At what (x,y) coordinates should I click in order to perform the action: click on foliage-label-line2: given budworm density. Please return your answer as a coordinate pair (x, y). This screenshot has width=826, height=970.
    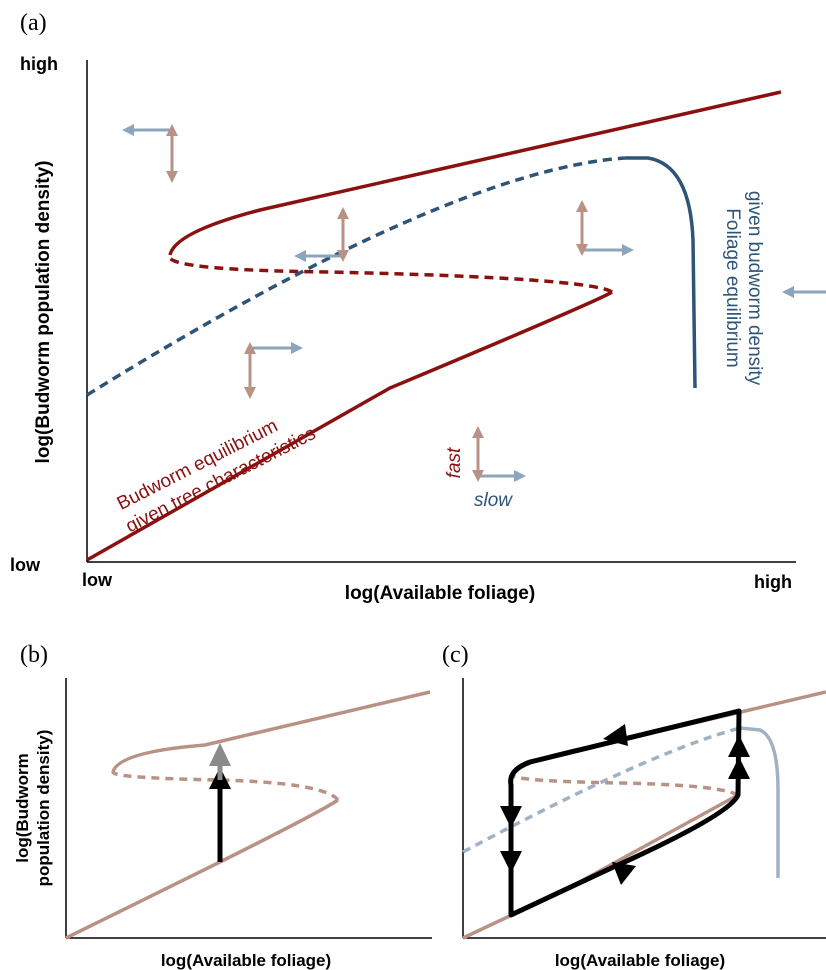
    Looking at the image, I should click on (754, 288).